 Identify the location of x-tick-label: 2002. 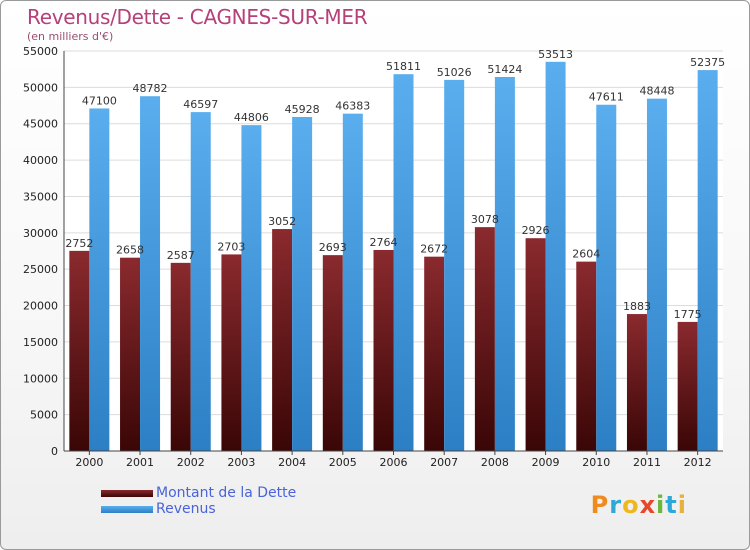
(191, 462).